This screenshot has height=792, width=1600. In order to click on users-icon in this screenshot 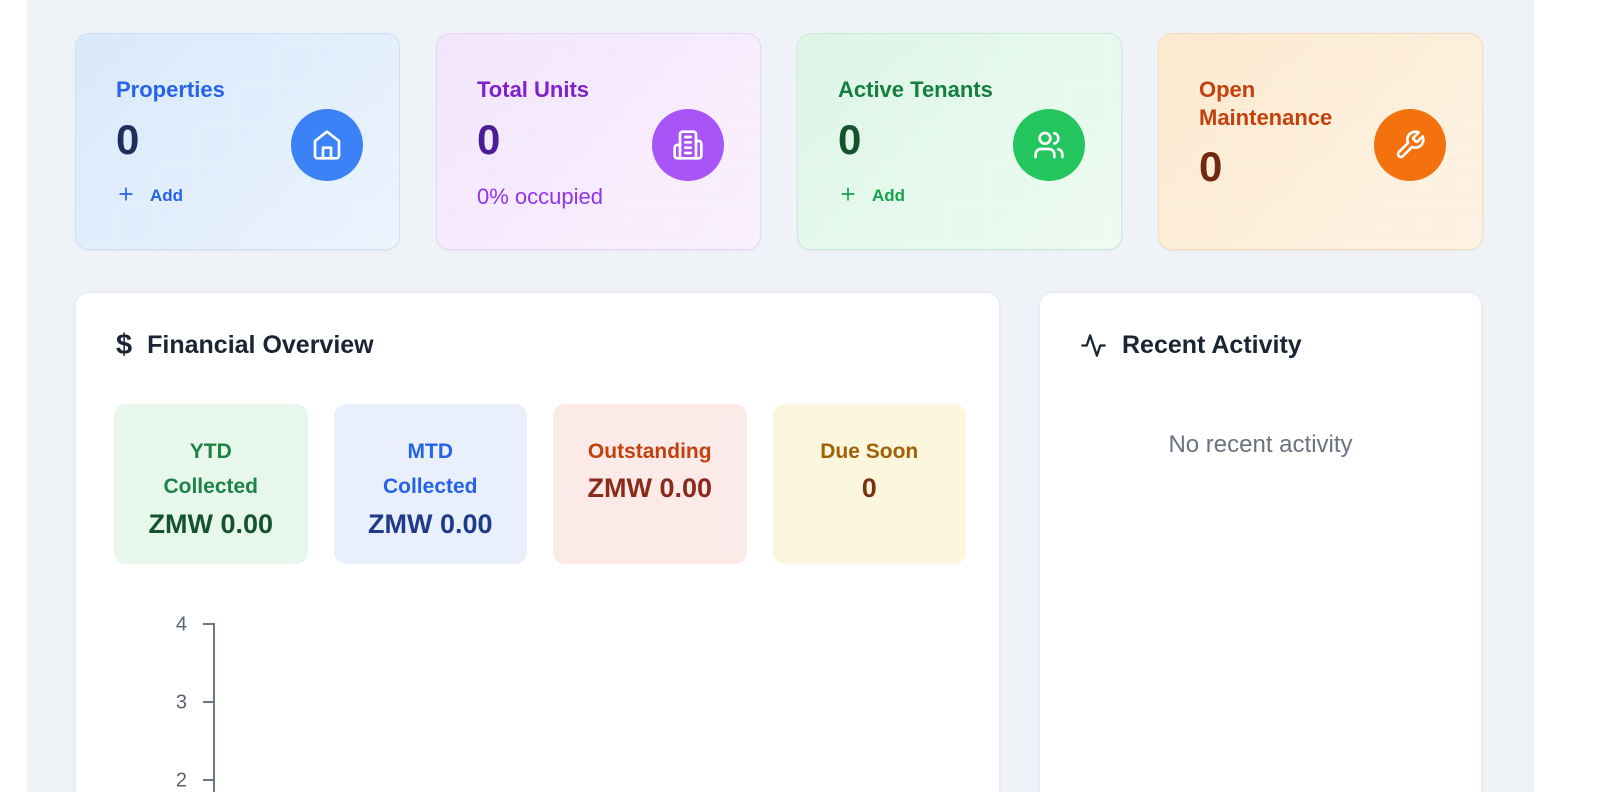, I will do `click(1049, 145)`.